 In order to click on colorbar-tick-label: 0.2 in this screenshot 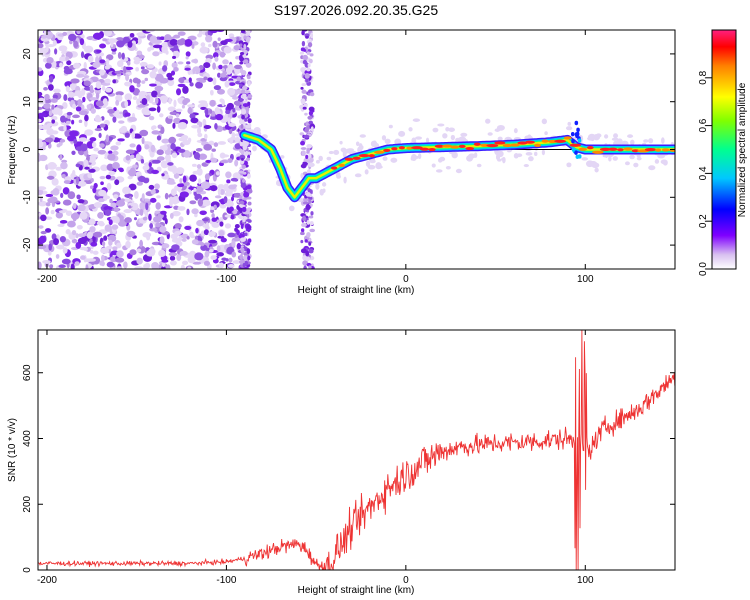, I will do `click(703, 221)`.